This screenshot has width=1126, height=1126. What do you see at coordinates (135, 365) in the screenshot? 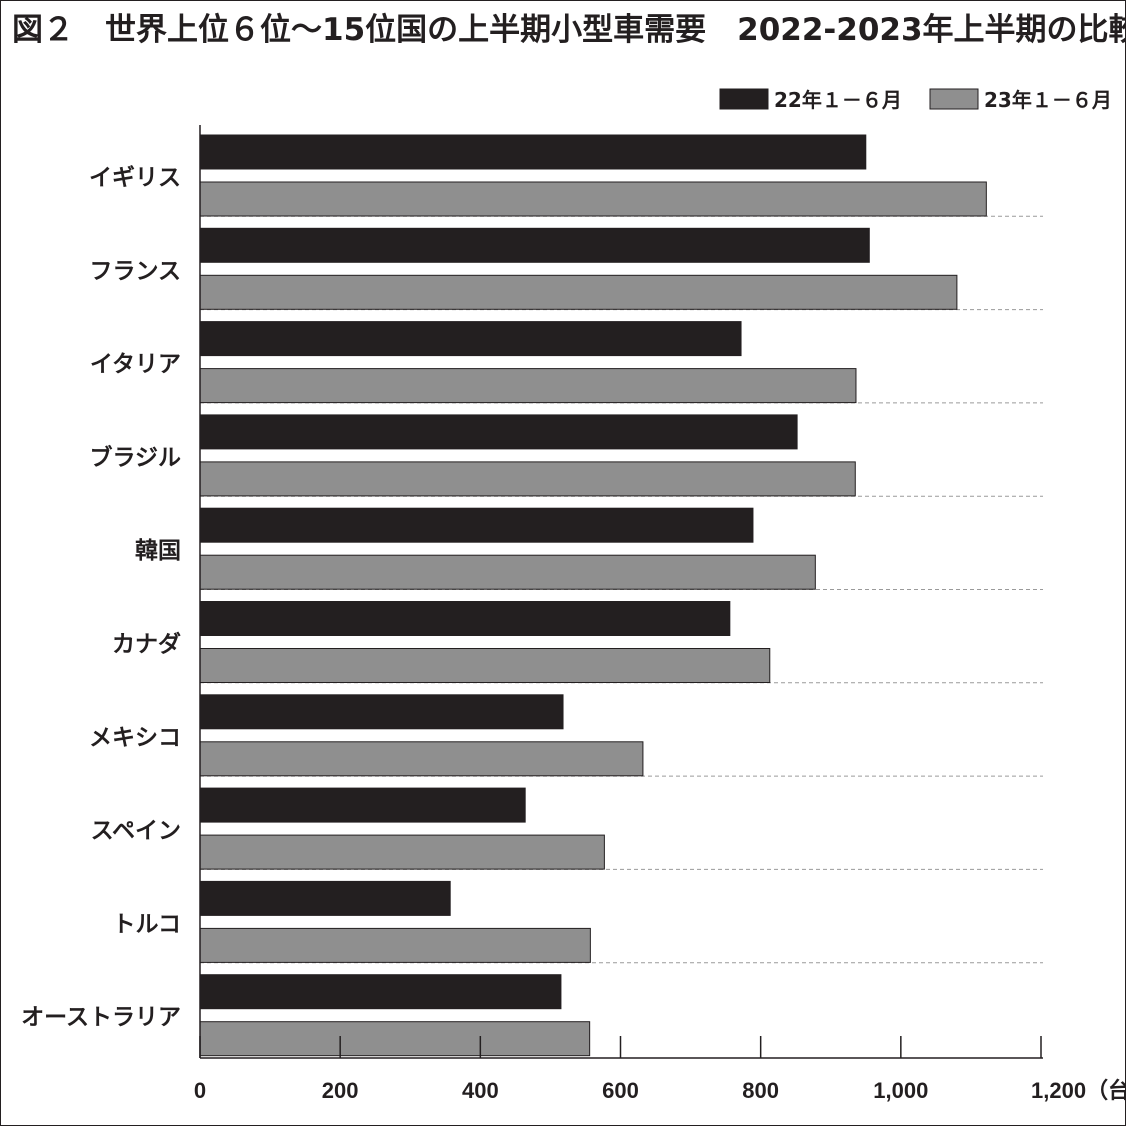
I see `category-label: イタリア` at bounding box center [135, 365].